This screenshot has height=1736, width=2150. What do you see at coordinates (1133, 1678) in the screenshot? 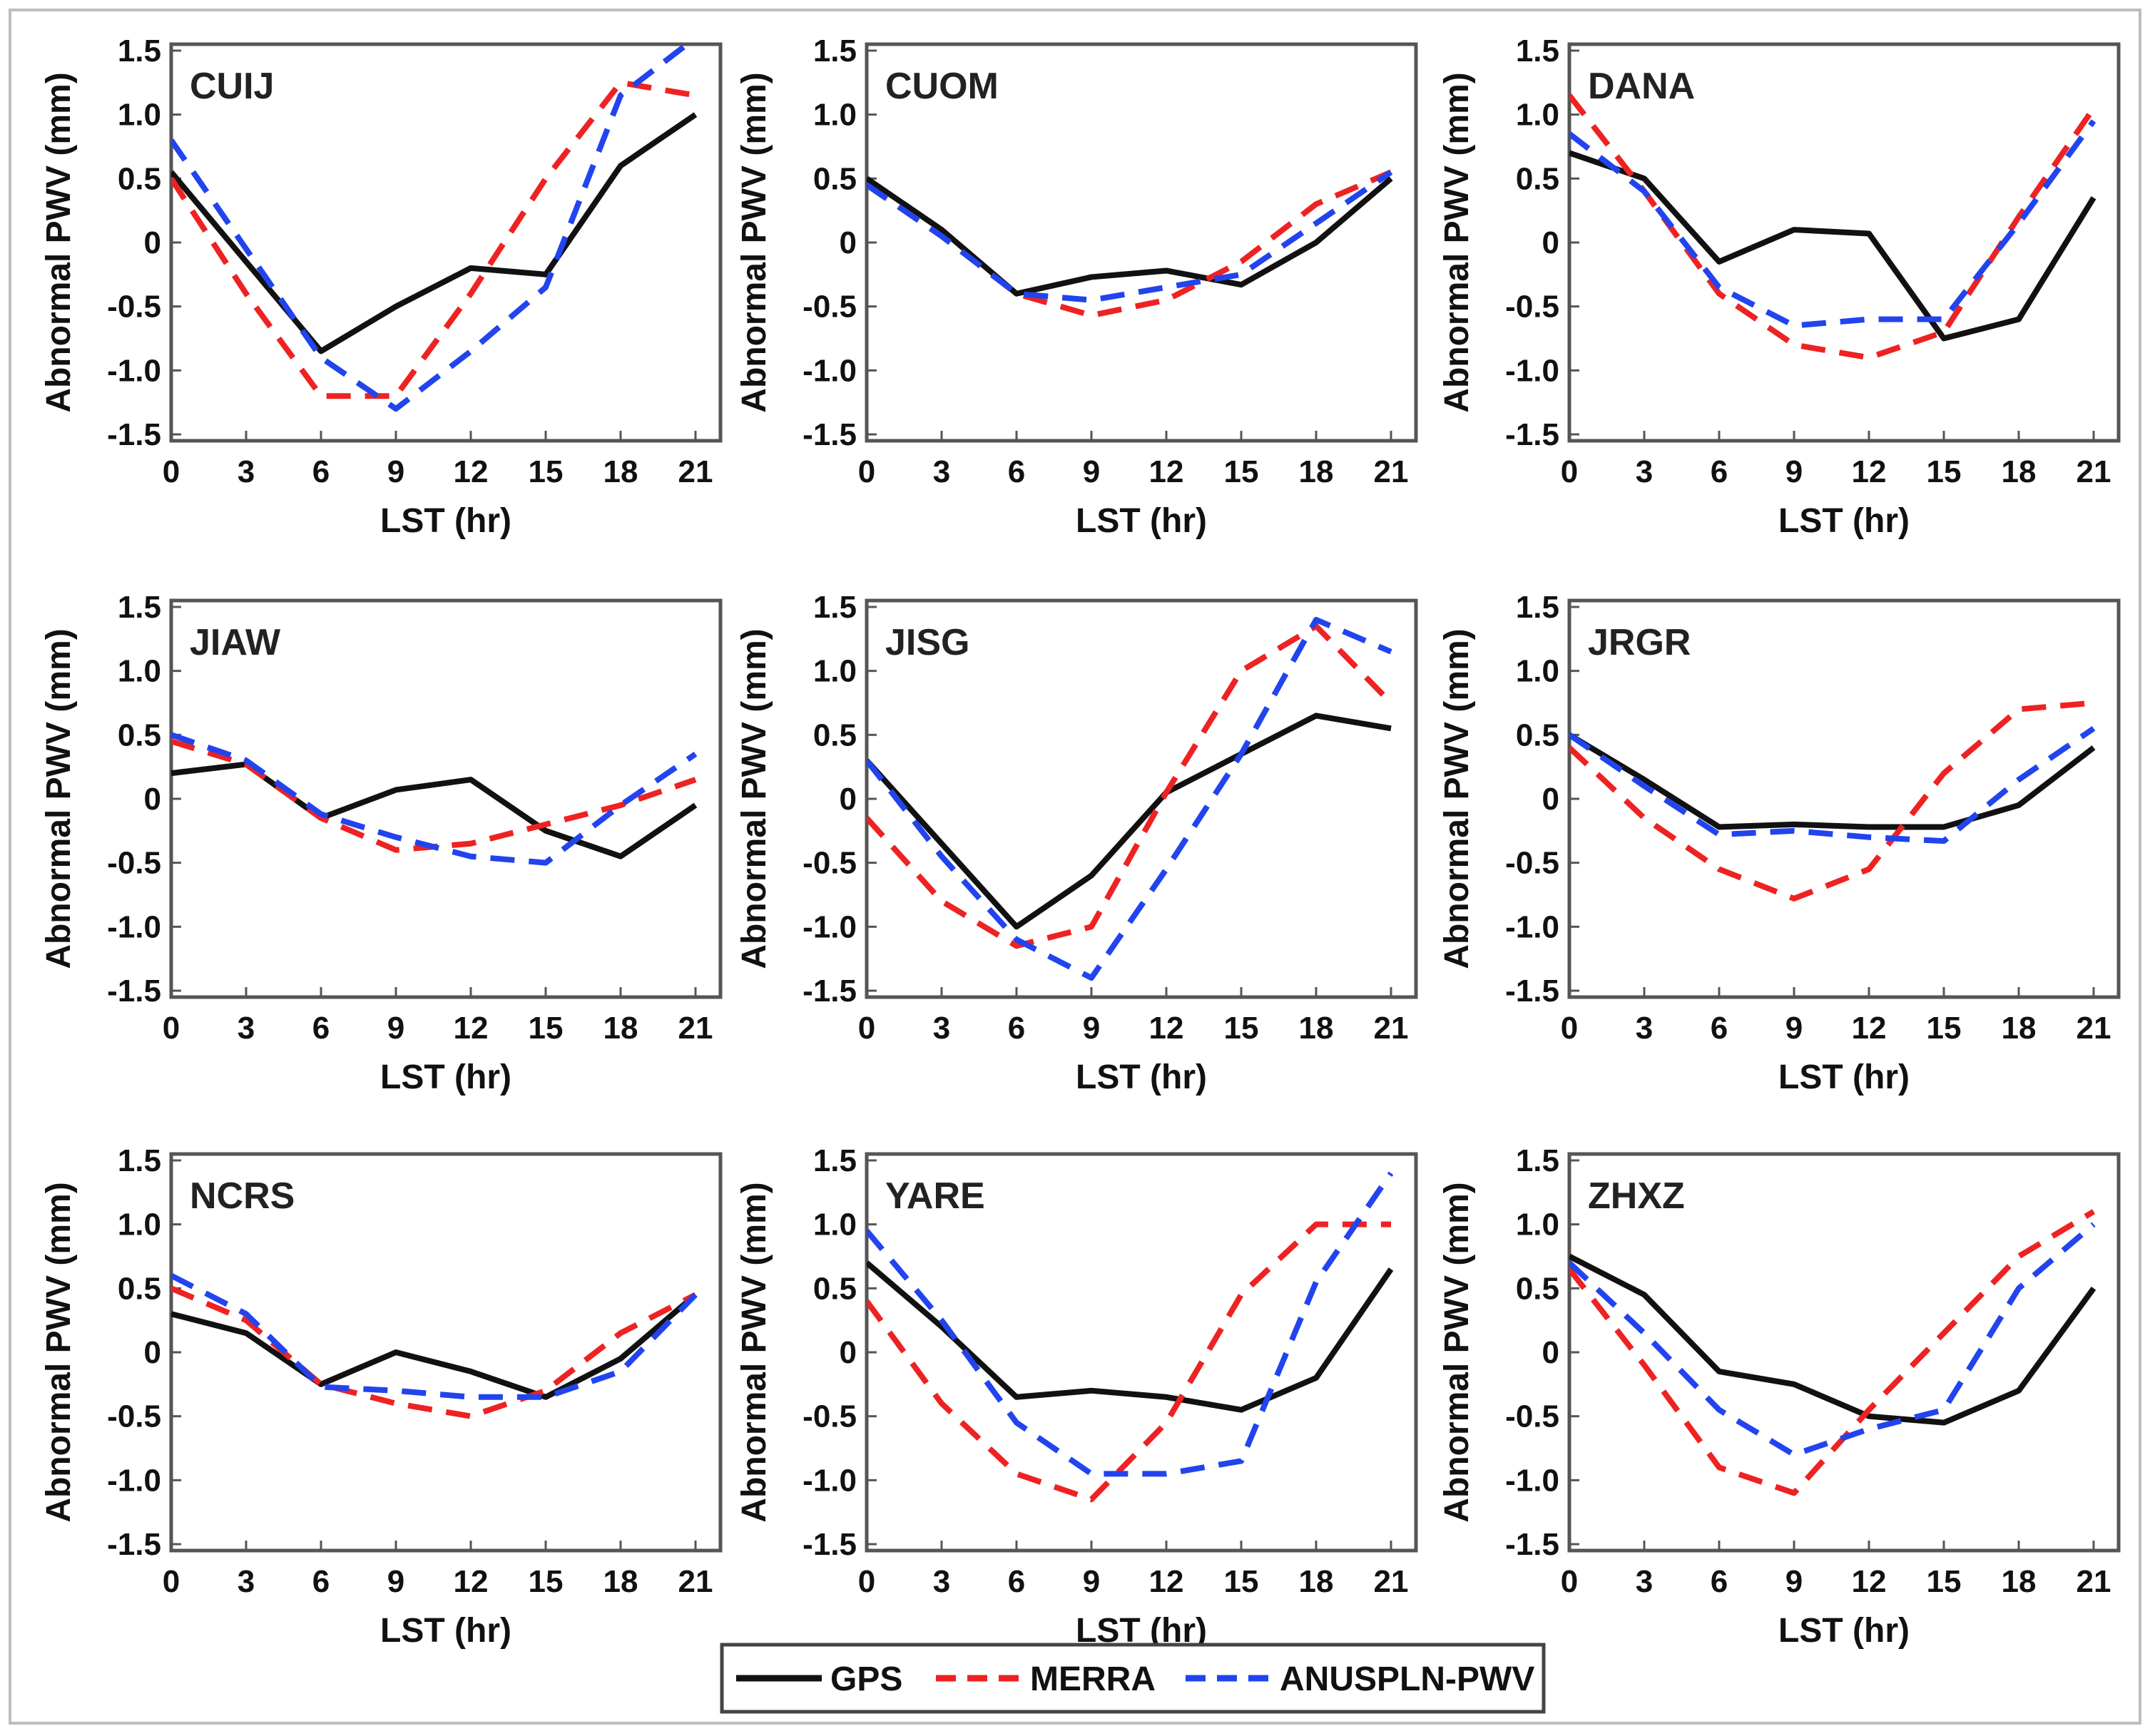
I see `legend: GPS MERRA ANUSPLN-PWV` at bounding box center [1133, 1678].